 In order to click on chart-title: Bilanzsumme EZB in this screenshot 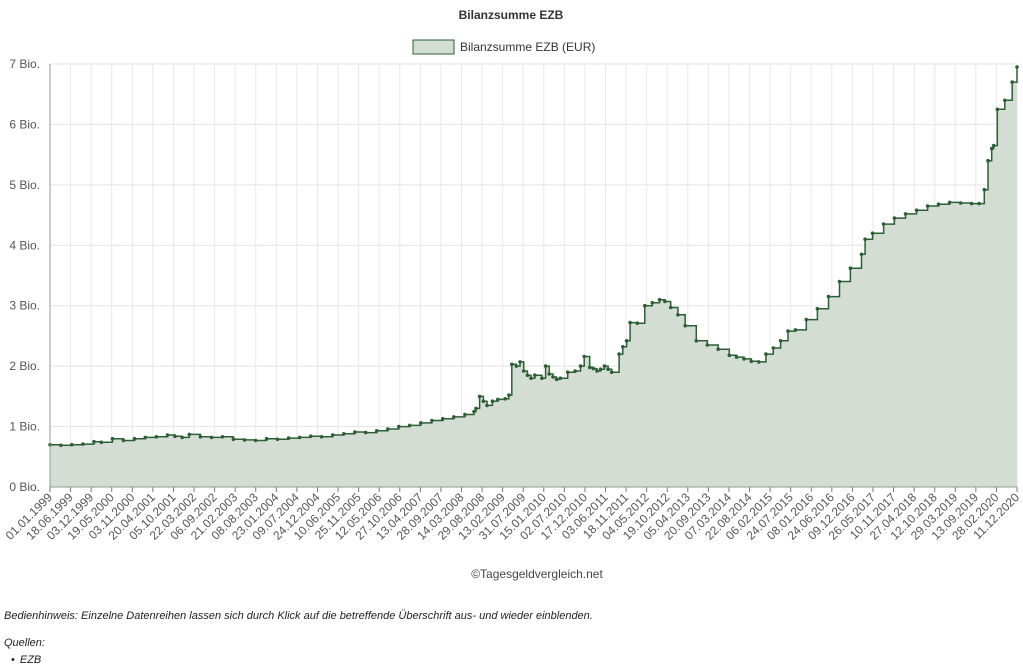, I will do `click(511, 15)`.